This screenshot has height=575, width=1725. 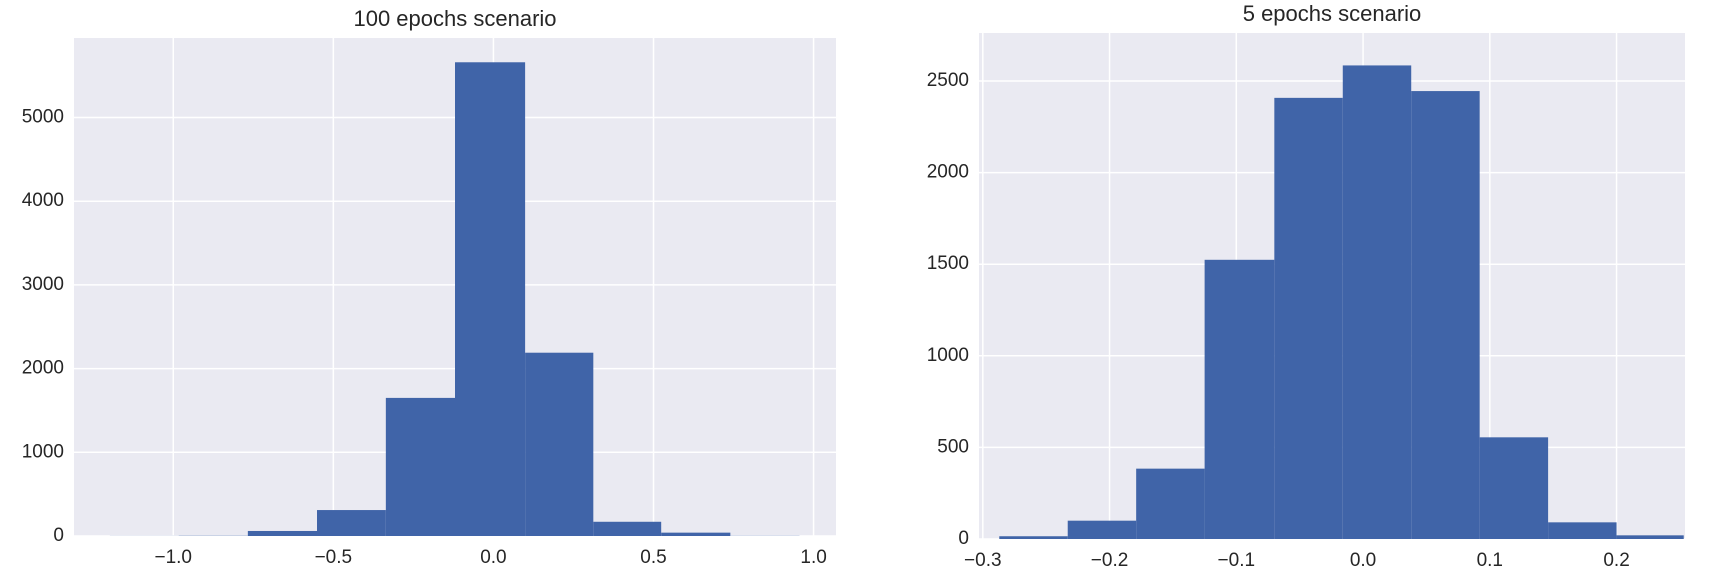 What do you see at coordinates (948, 263) in the screenshot?
I see `y-tick-label: 1500` at bounding box center [948, 263].